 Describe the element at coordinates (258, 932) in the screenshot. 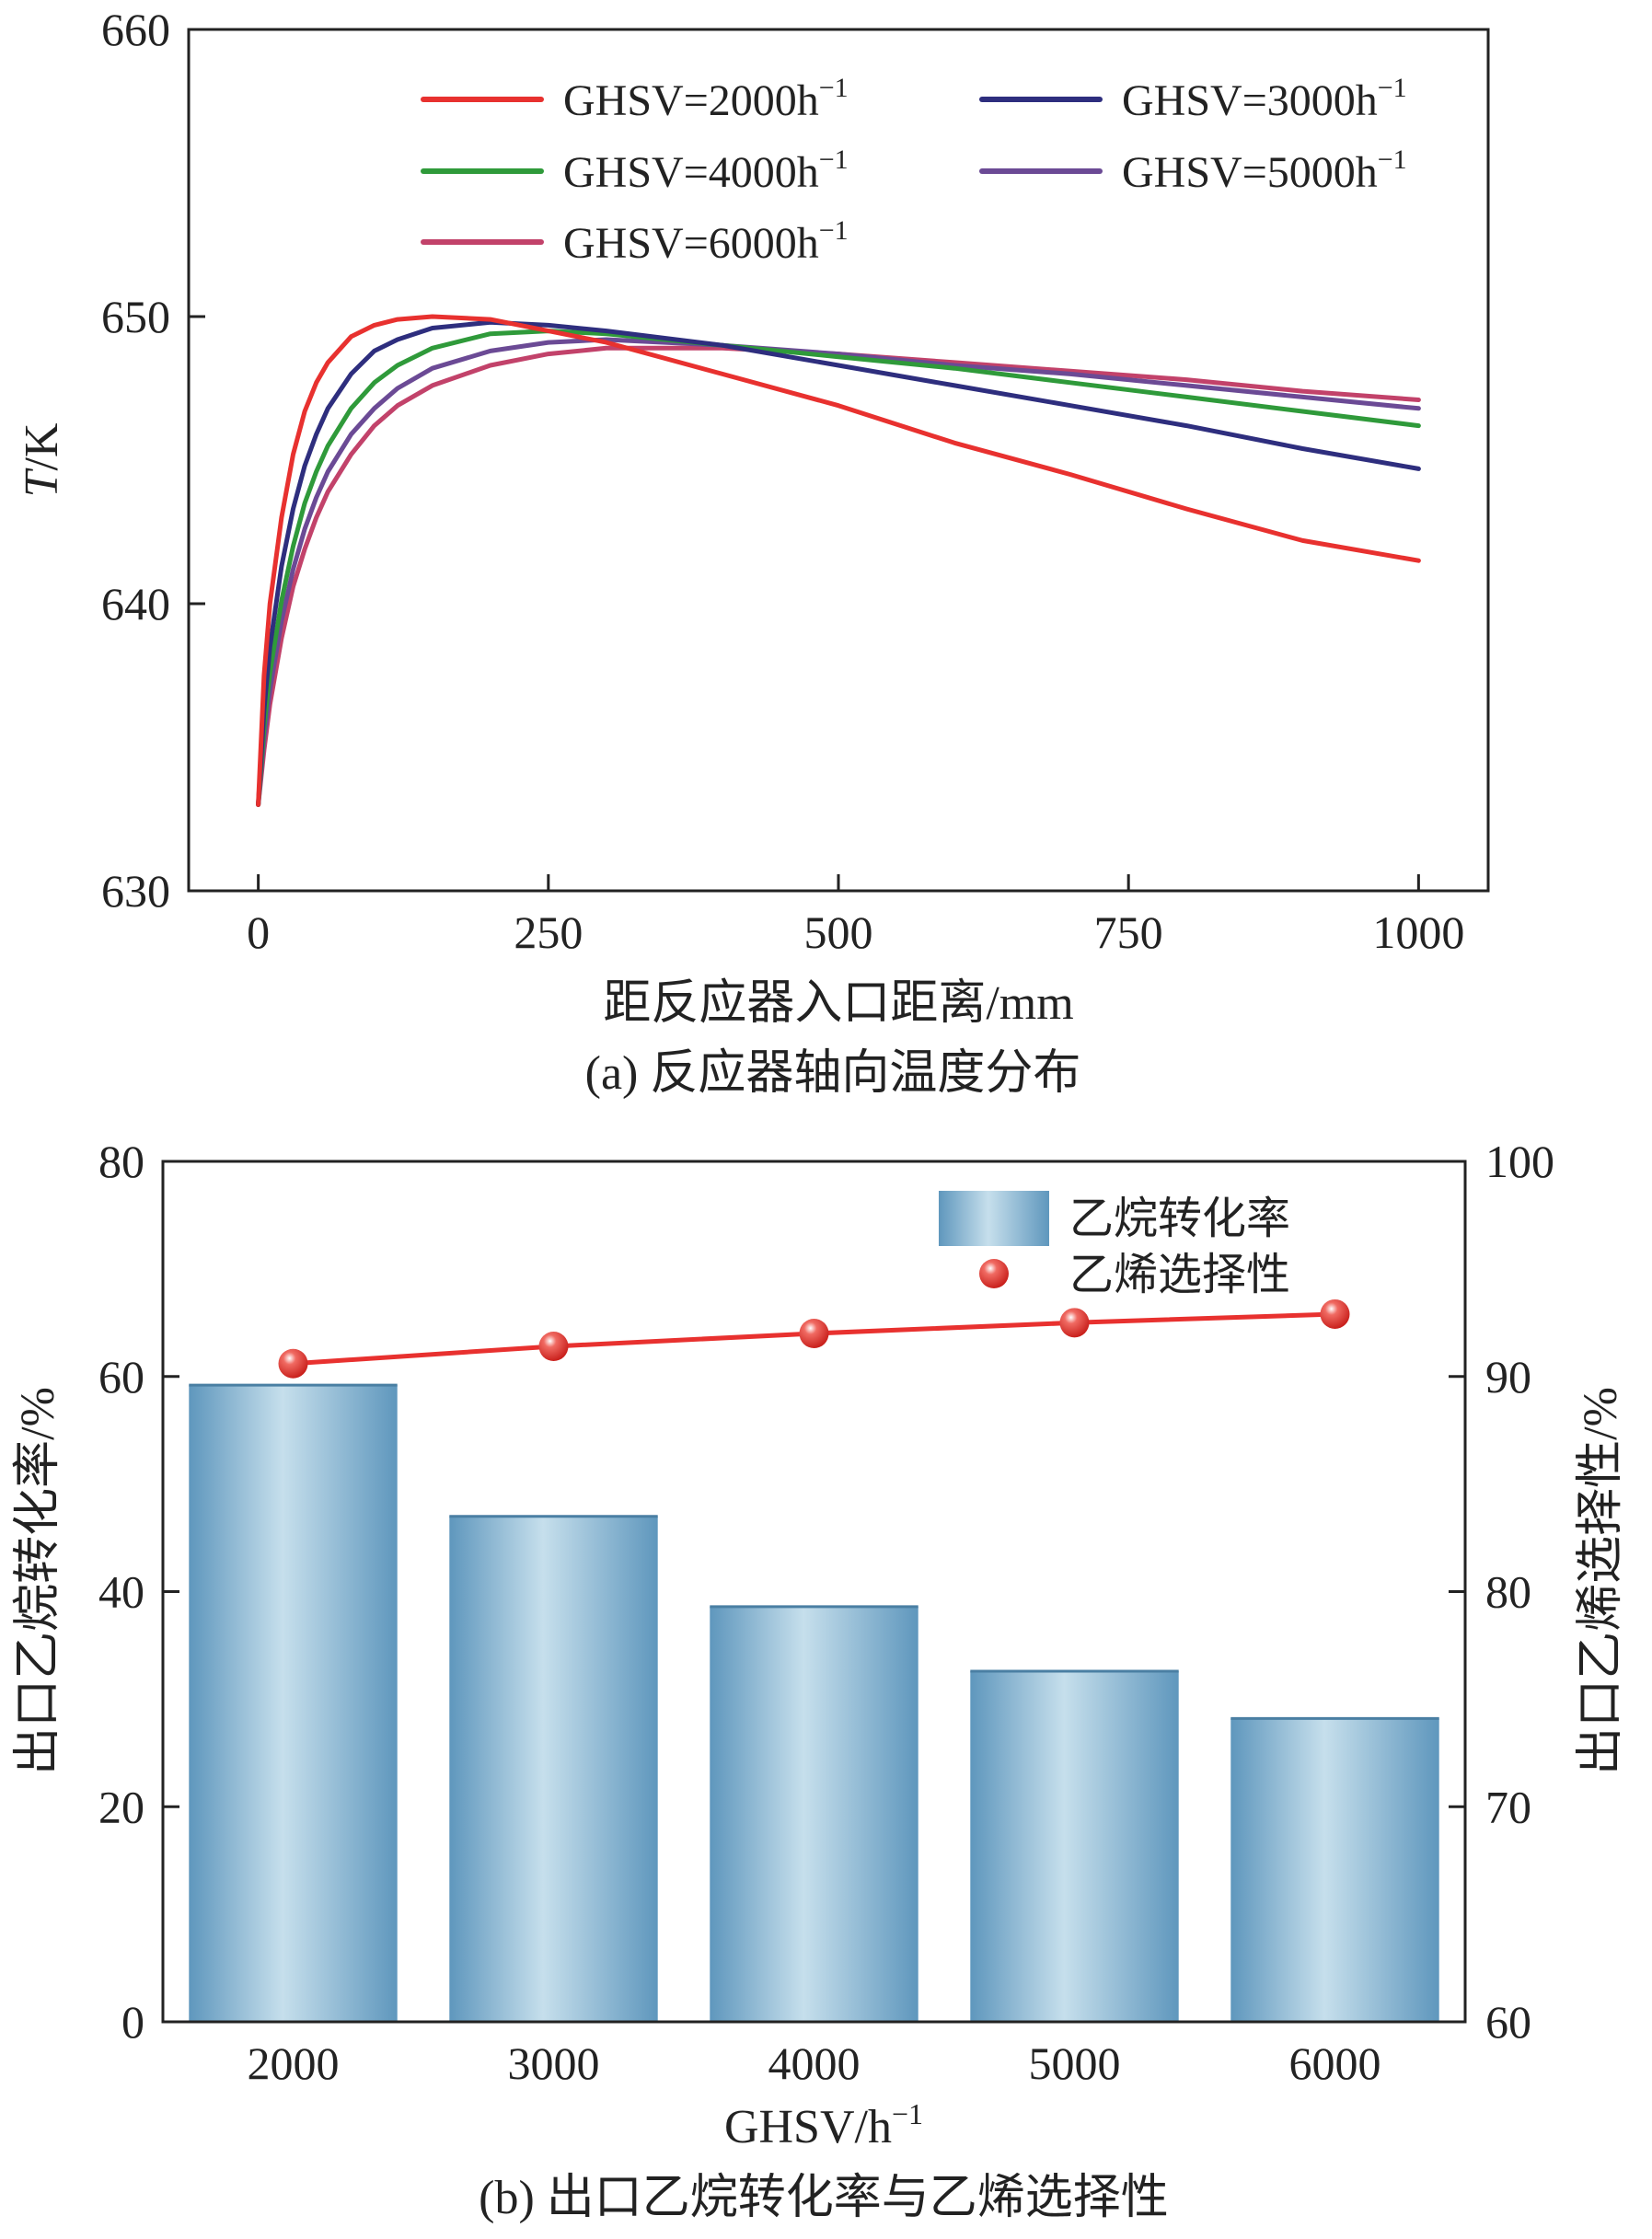

I see `x-tick-label: 0` at that location.